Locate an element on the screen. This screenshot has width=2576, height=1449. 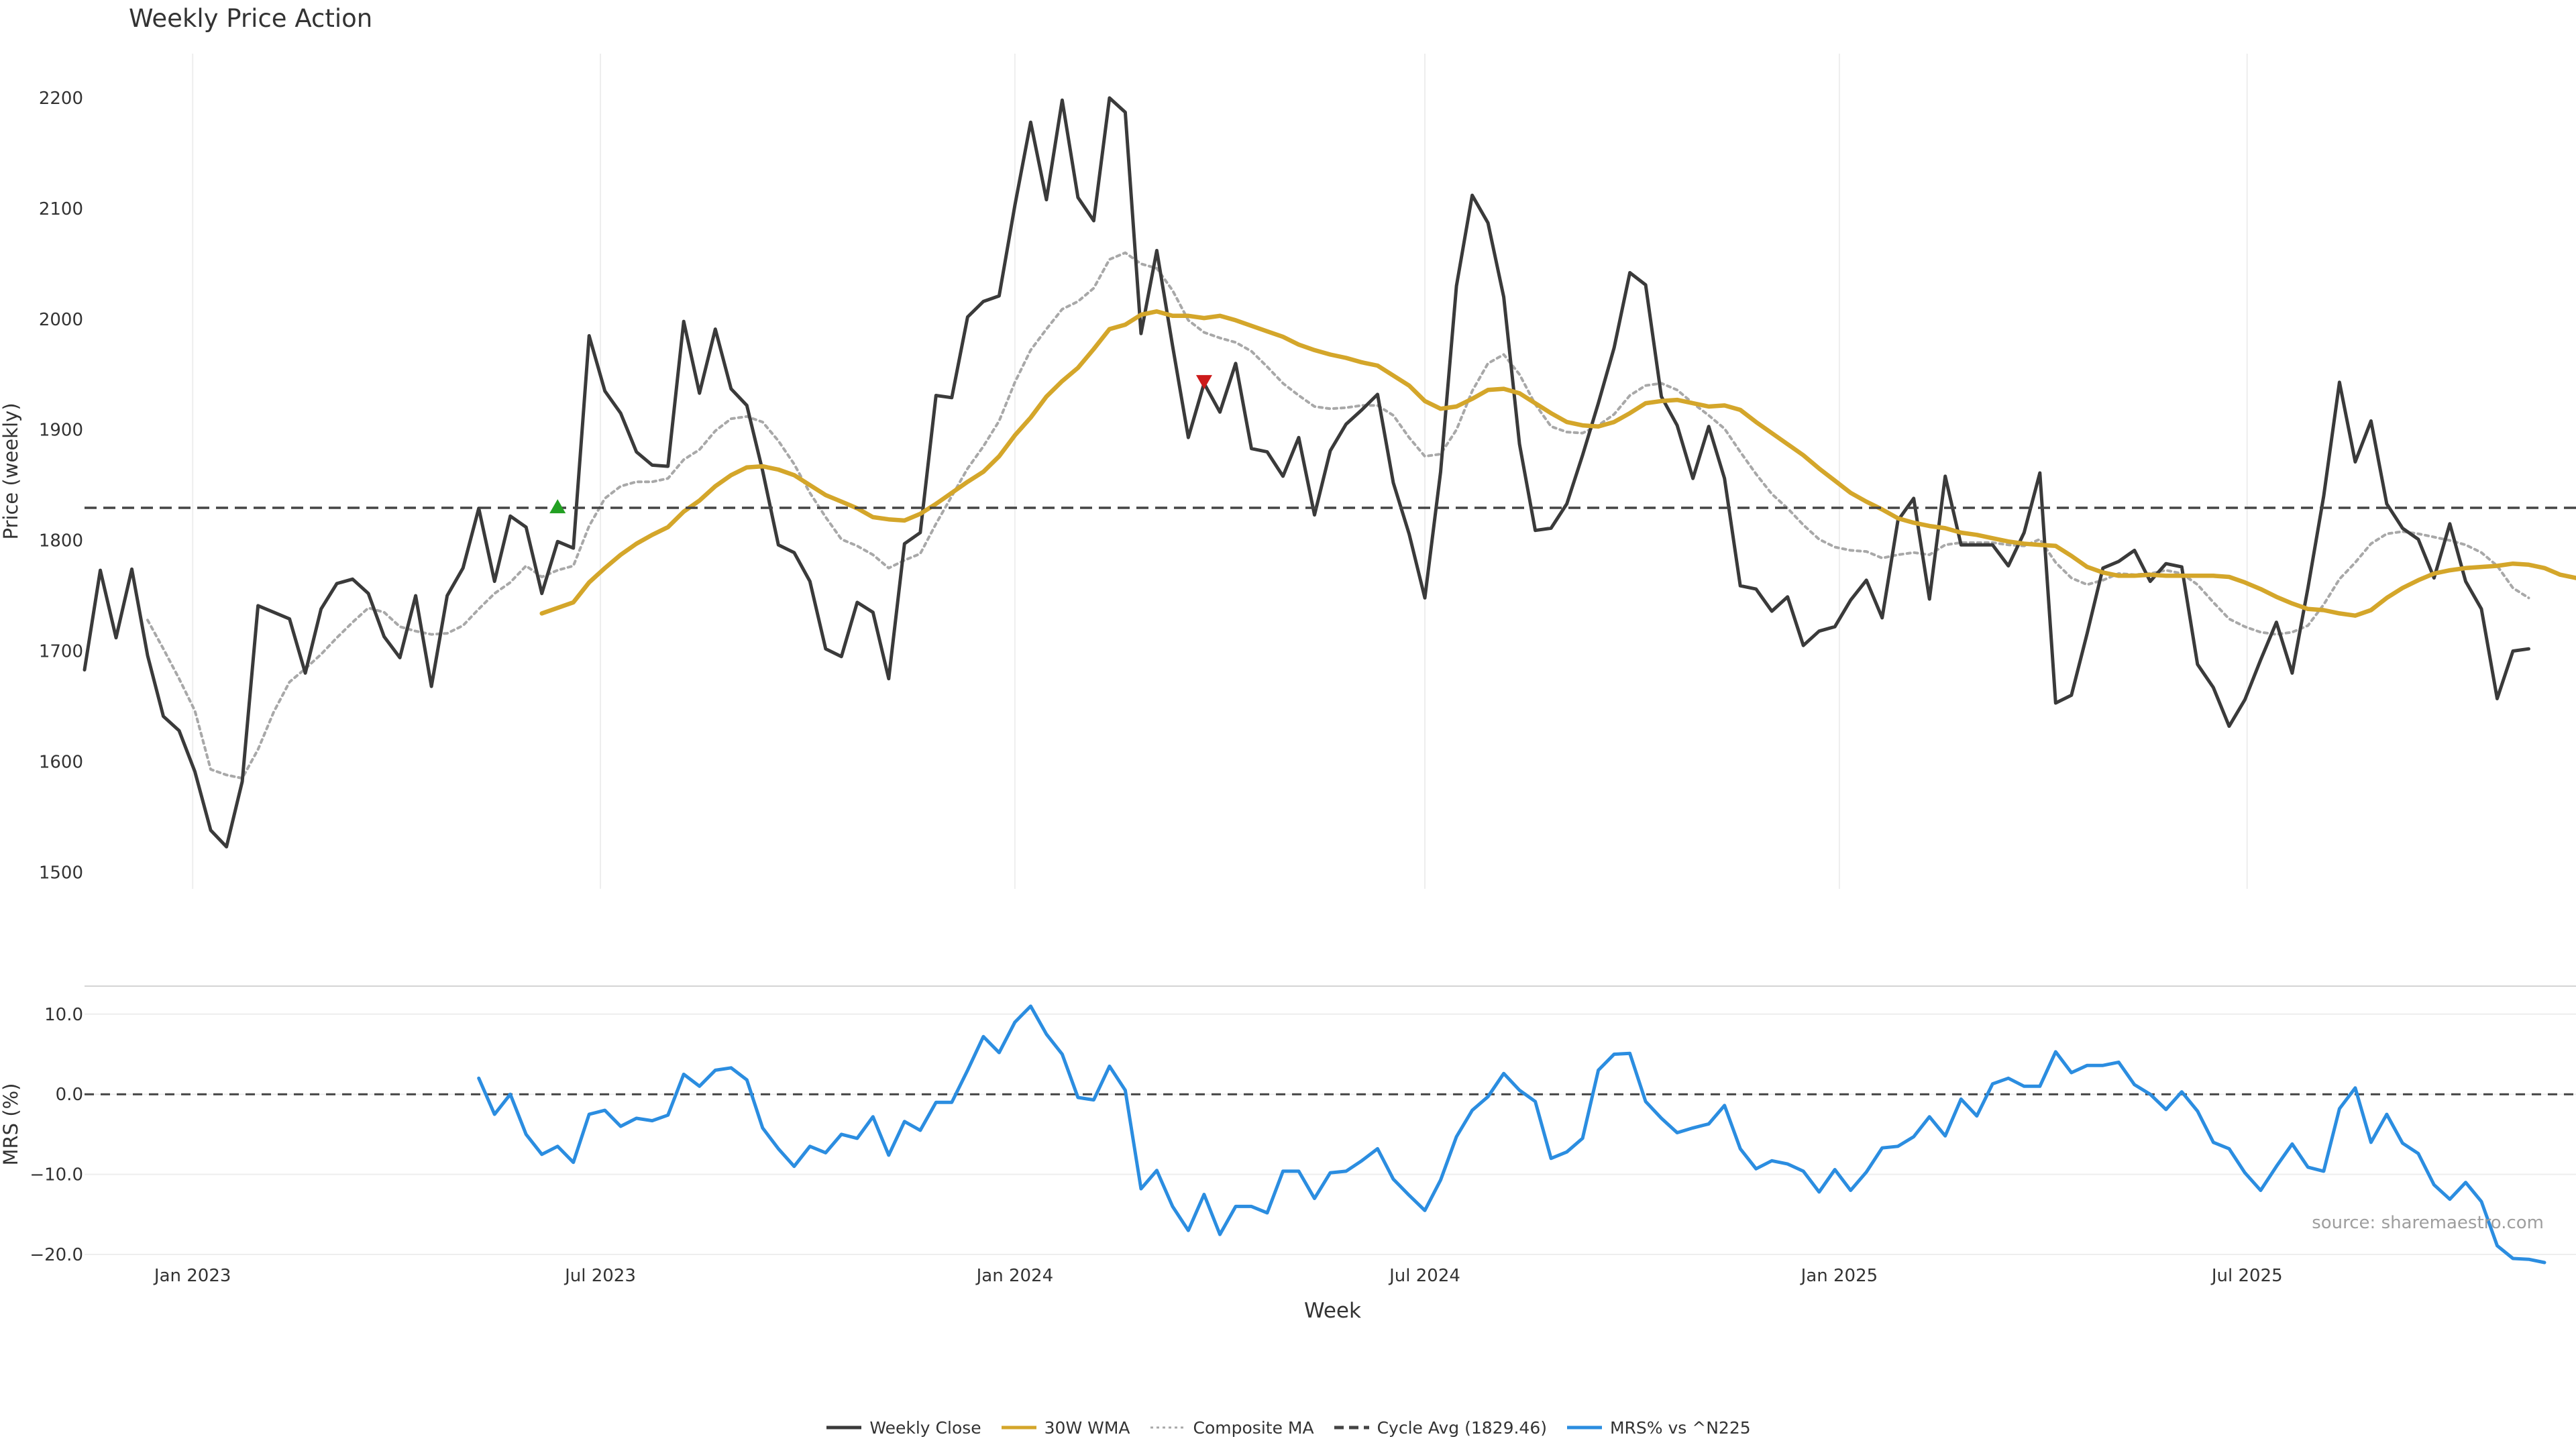
series-line-mrs-vs-n225 is located at coordinates (1511, 1134).